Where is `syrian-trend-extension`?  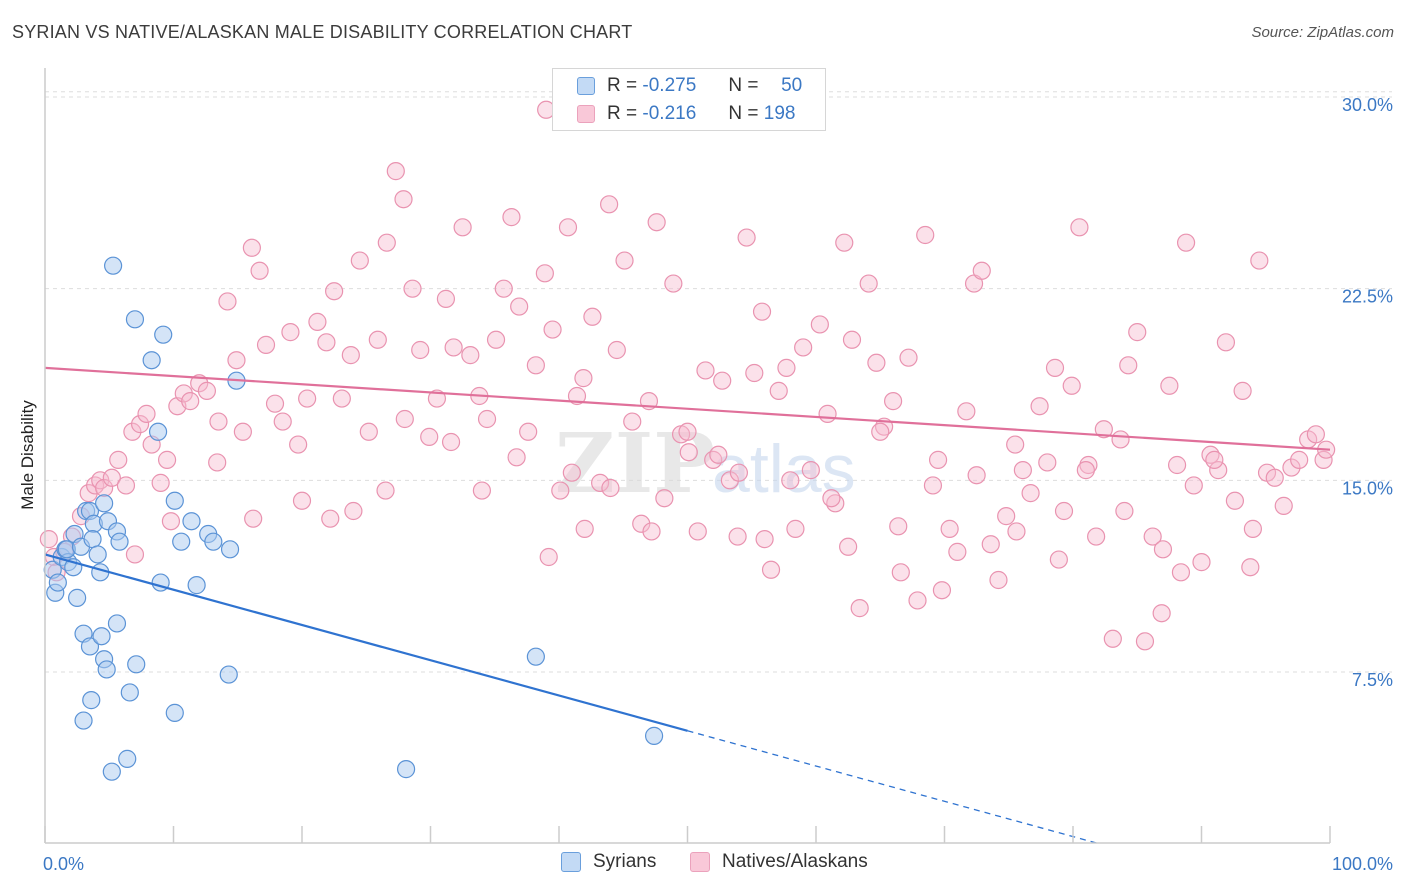 syrian-trend-extension is located at coordinates (892, 787).